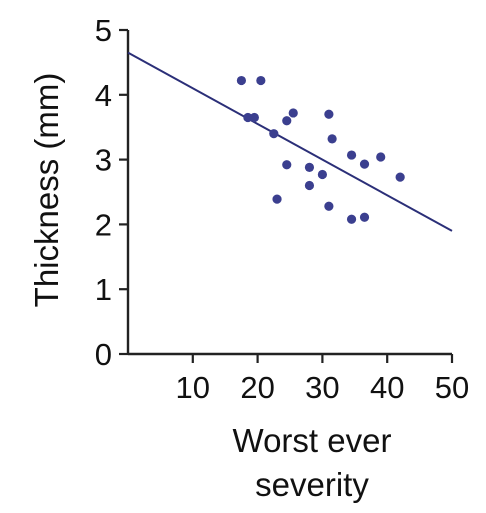  Describe the element at coordinates (103, 289) in the screenshot. I see `y-tick-label-1: 1` at that location.